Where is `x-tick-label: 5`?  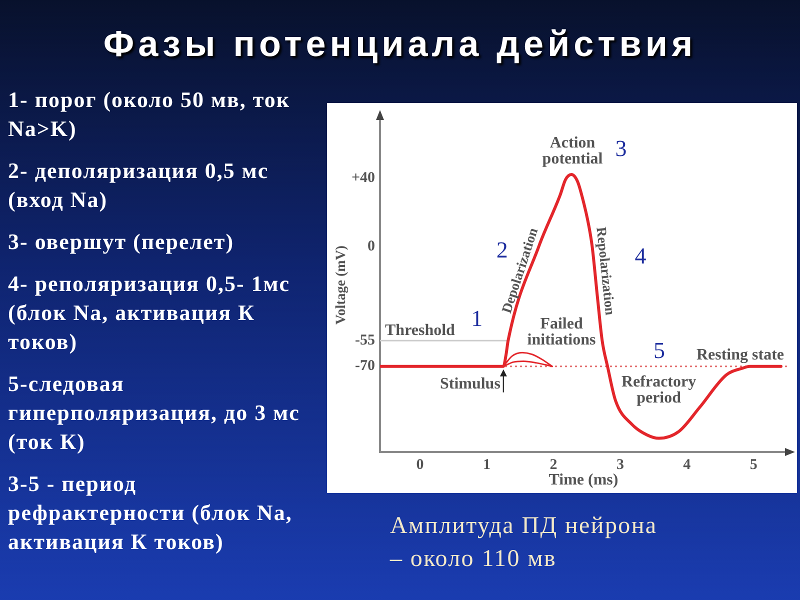
x-tick-label: 5 is located at coordinates (754, 464).